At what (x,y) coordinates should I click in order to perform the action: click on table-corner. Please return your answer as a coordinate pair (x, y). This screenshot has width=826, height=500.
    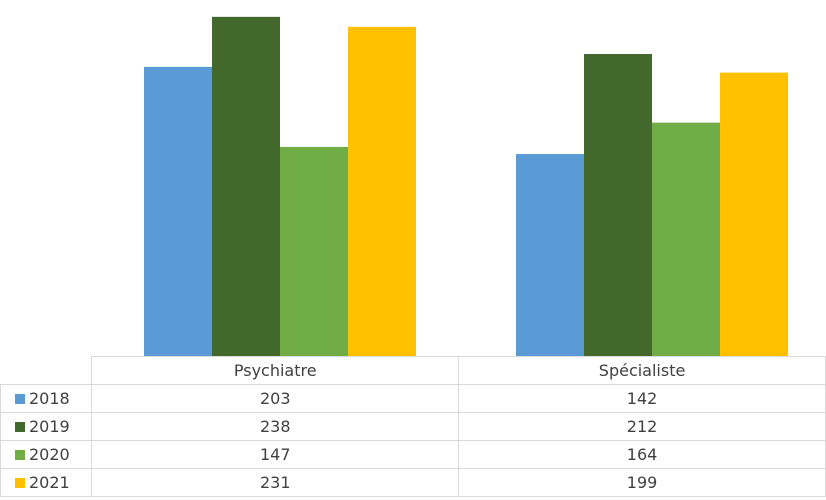
    Looking at the image, I should click on (46, 370).